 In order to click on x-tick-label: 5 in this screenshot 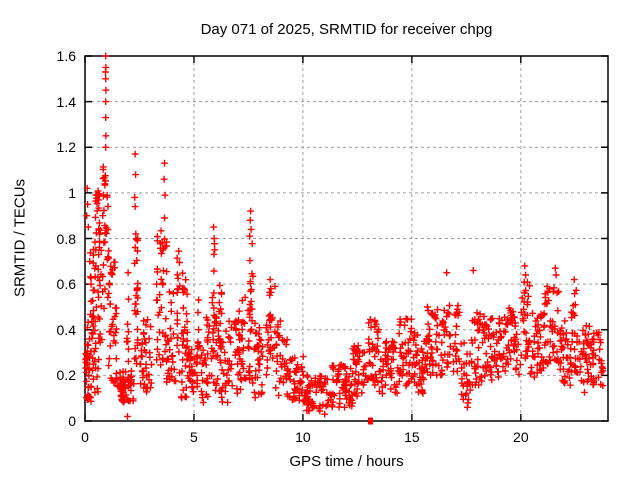, I will do `click(194, 437)`.